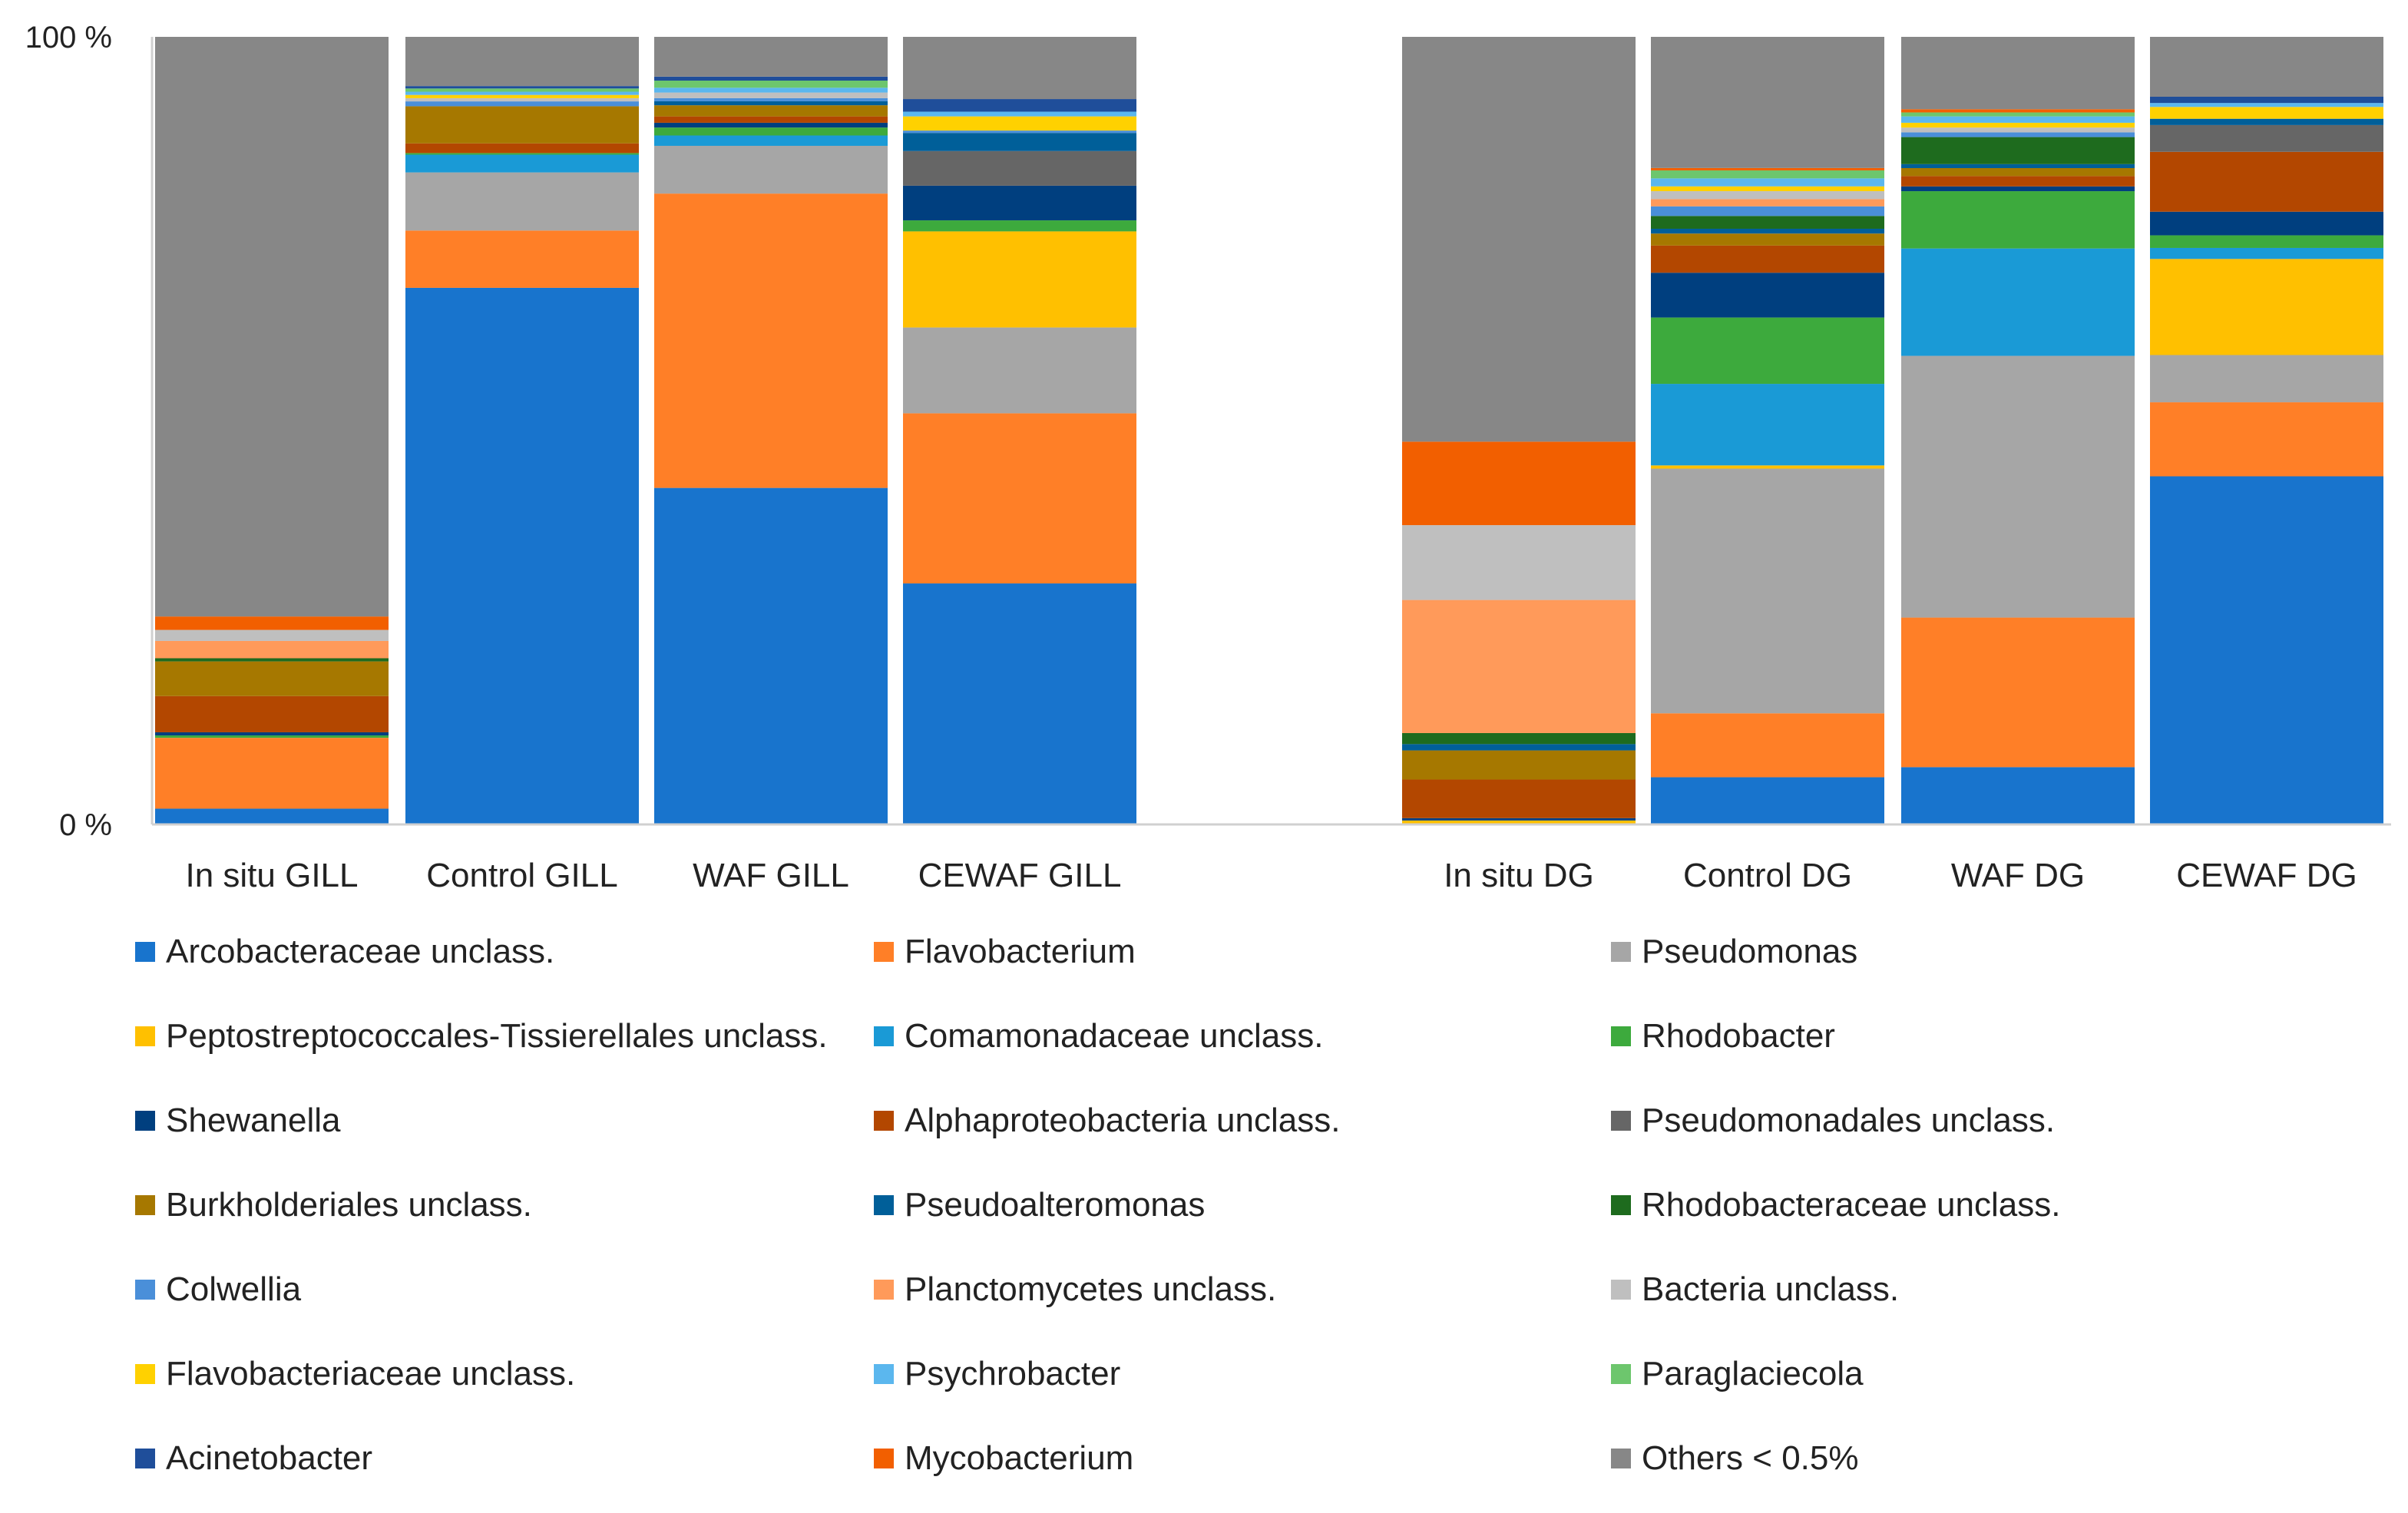  I want to click on legend-item: Alphaproteobacteria unclass., so click(1107, 1121).